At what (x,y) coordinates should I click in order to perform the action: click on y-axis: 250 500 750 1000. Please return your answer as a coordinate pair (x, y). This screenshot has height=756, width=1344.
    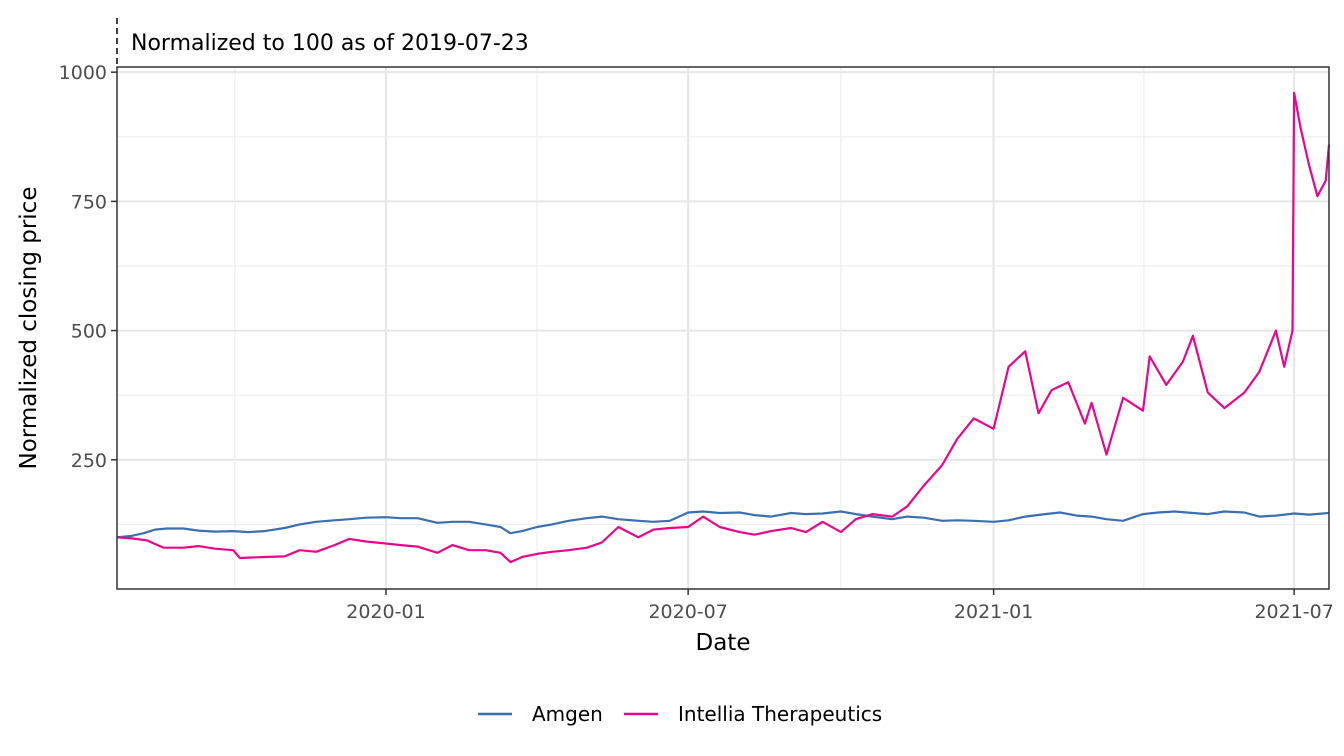
    Looking at the image, I should click on (88, 267).